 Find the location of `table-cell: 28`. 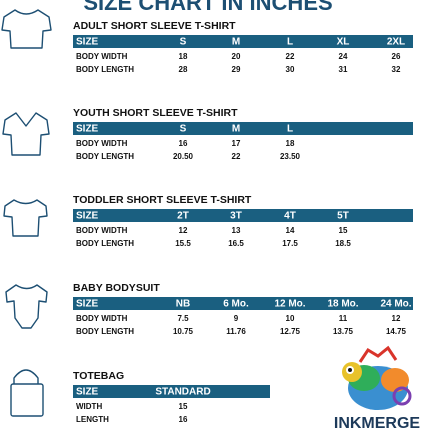

table-cell: 28 is located at coordinates (183, 69).